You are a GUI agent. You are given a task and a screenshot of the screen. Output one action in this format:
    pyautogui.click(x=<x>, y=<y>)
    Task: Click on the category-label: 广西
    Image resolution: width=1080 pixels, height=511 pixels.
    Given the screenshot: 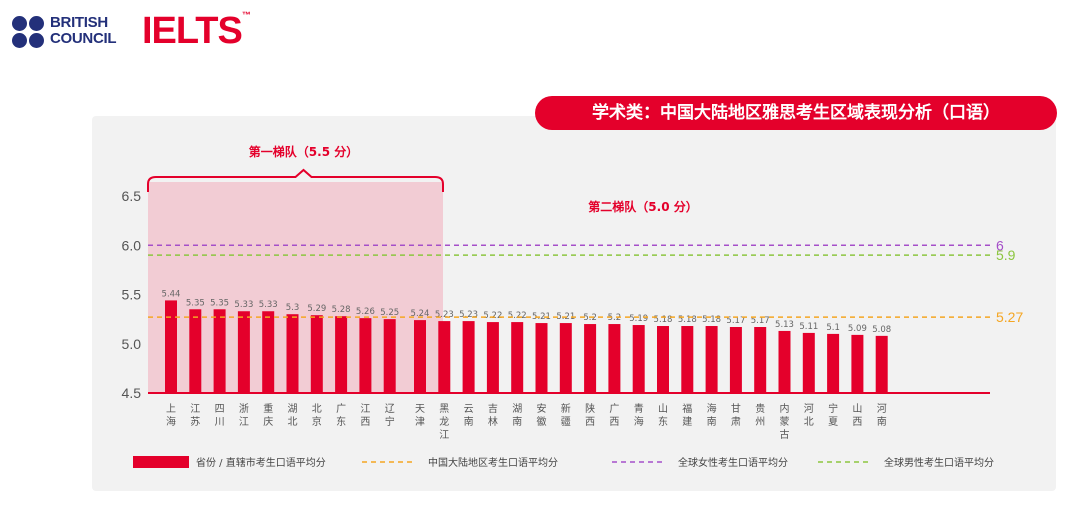 What is the action you would take?
    pyautogui.click(x=614, y=415)
    